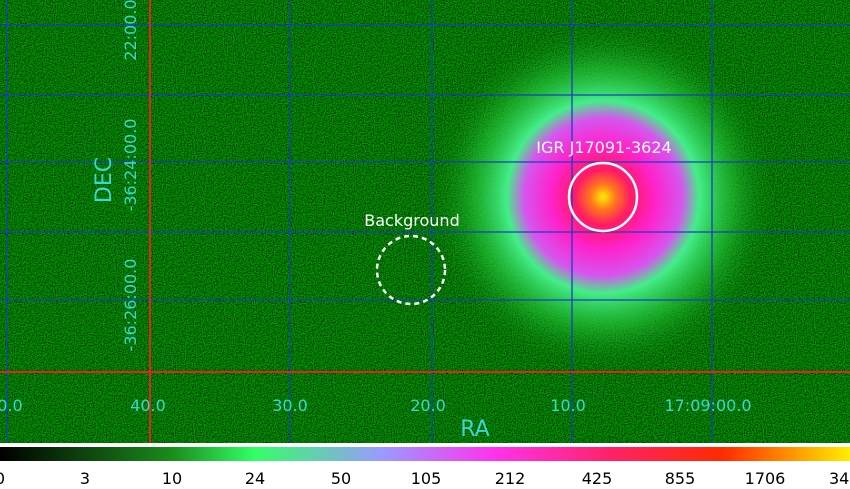  Describe the element at coordinates (510, 478) in the screenshot. I see `colorbar-label: 212` at that location.